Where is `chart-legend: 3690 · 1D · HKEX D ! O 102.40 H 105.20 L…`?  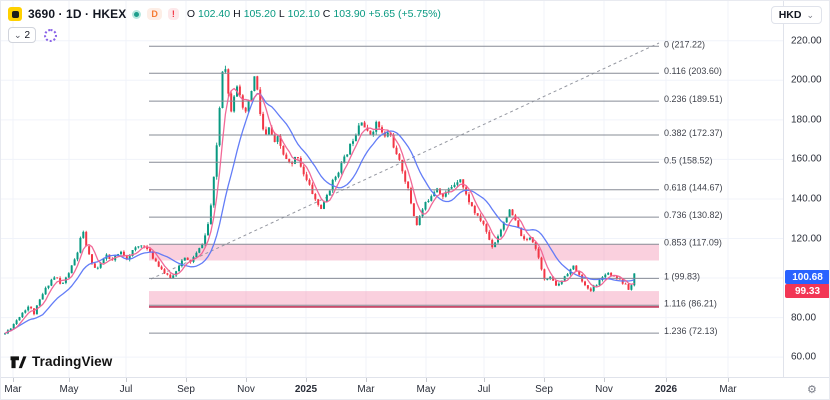
chart-legend: 3690 · 1D · HKEX D ! O 102.40 H 105.20 L… is located at coordinates (224, 24).